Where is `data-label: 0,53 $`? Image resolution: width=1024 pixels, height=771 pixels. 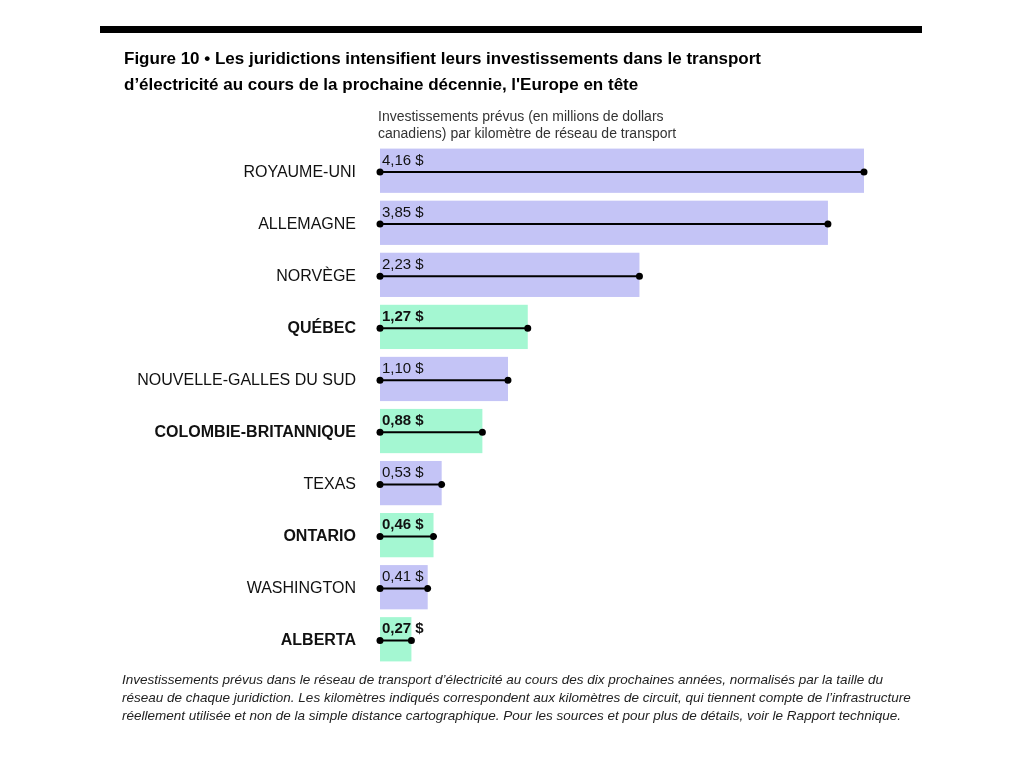
data-label: 0,53 $ is located at coordinates (403, 471).